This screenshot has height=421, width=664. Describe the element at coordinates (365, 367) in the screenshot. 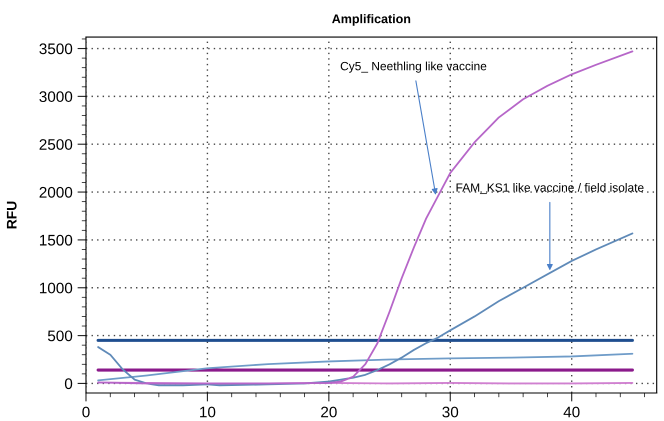

I see `line-series` at that location.